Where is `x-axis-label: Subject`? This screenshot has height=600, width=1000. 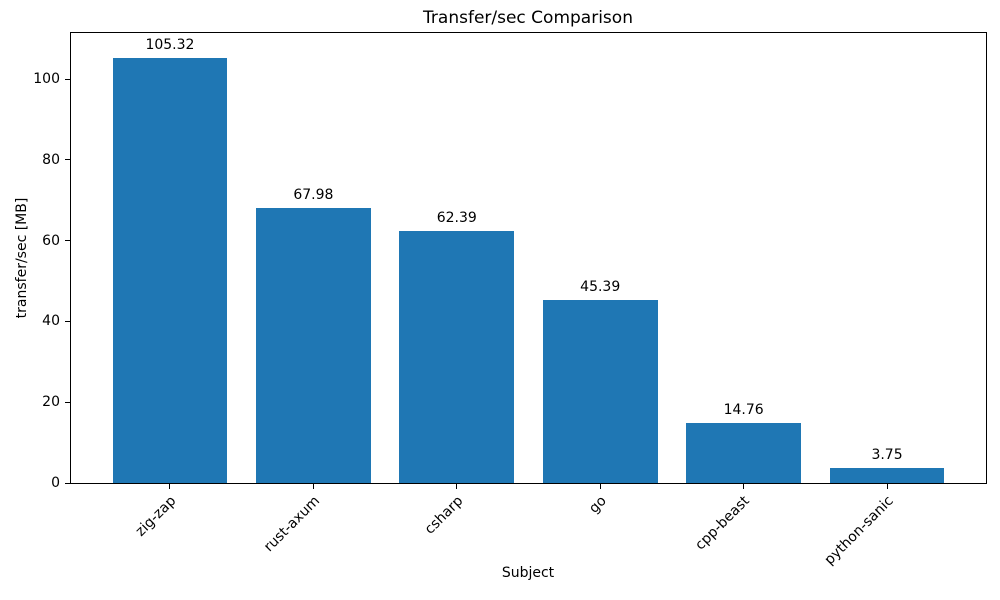 x-axis-label: Subject is located at coordinates (528, 573).